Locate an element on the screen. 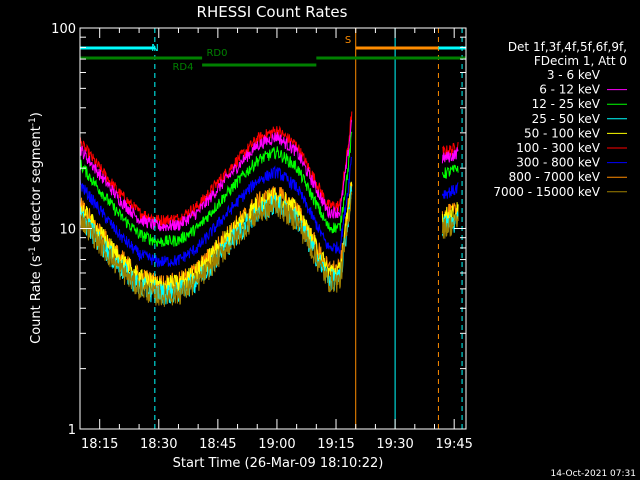  x-axis-label: Start Time (26-Mar-09 18:10:22) is located at coordinates (278, 463).